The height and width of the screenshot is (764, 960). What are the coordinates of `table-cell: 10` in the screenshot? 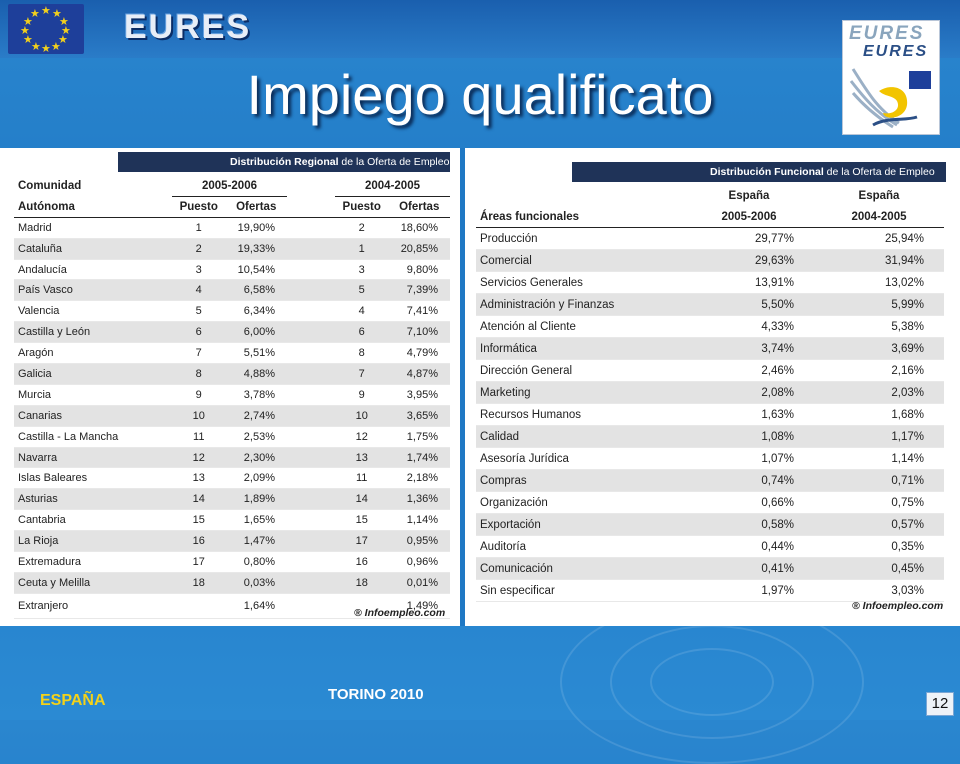 It's located at (361, 416).